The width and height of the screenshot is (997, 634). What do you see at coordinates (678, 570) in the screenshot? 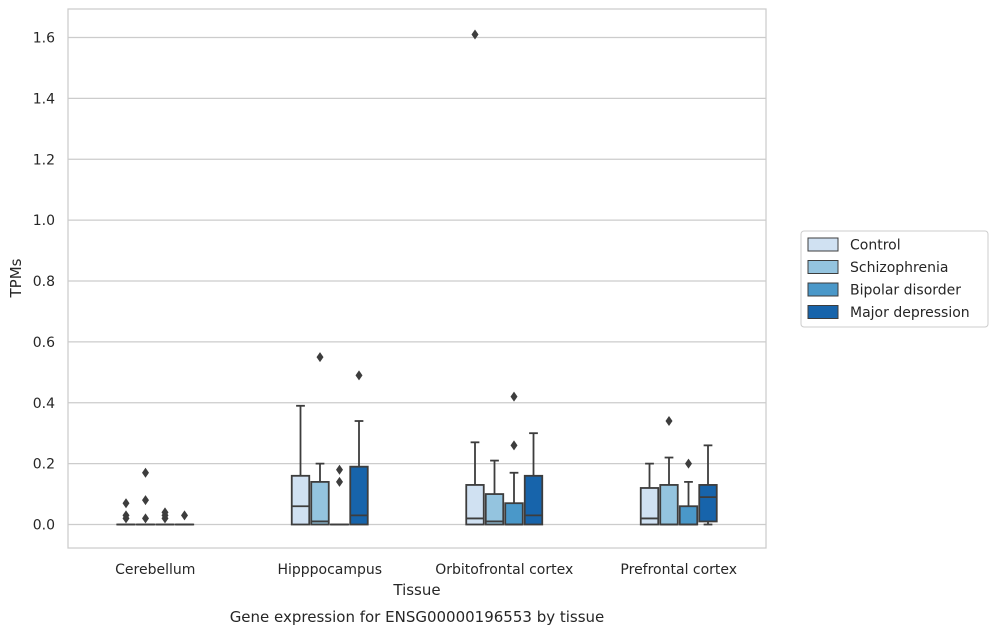
I see `x-tick-label: Prefrontal cortex` at bounding box center [678, 570].